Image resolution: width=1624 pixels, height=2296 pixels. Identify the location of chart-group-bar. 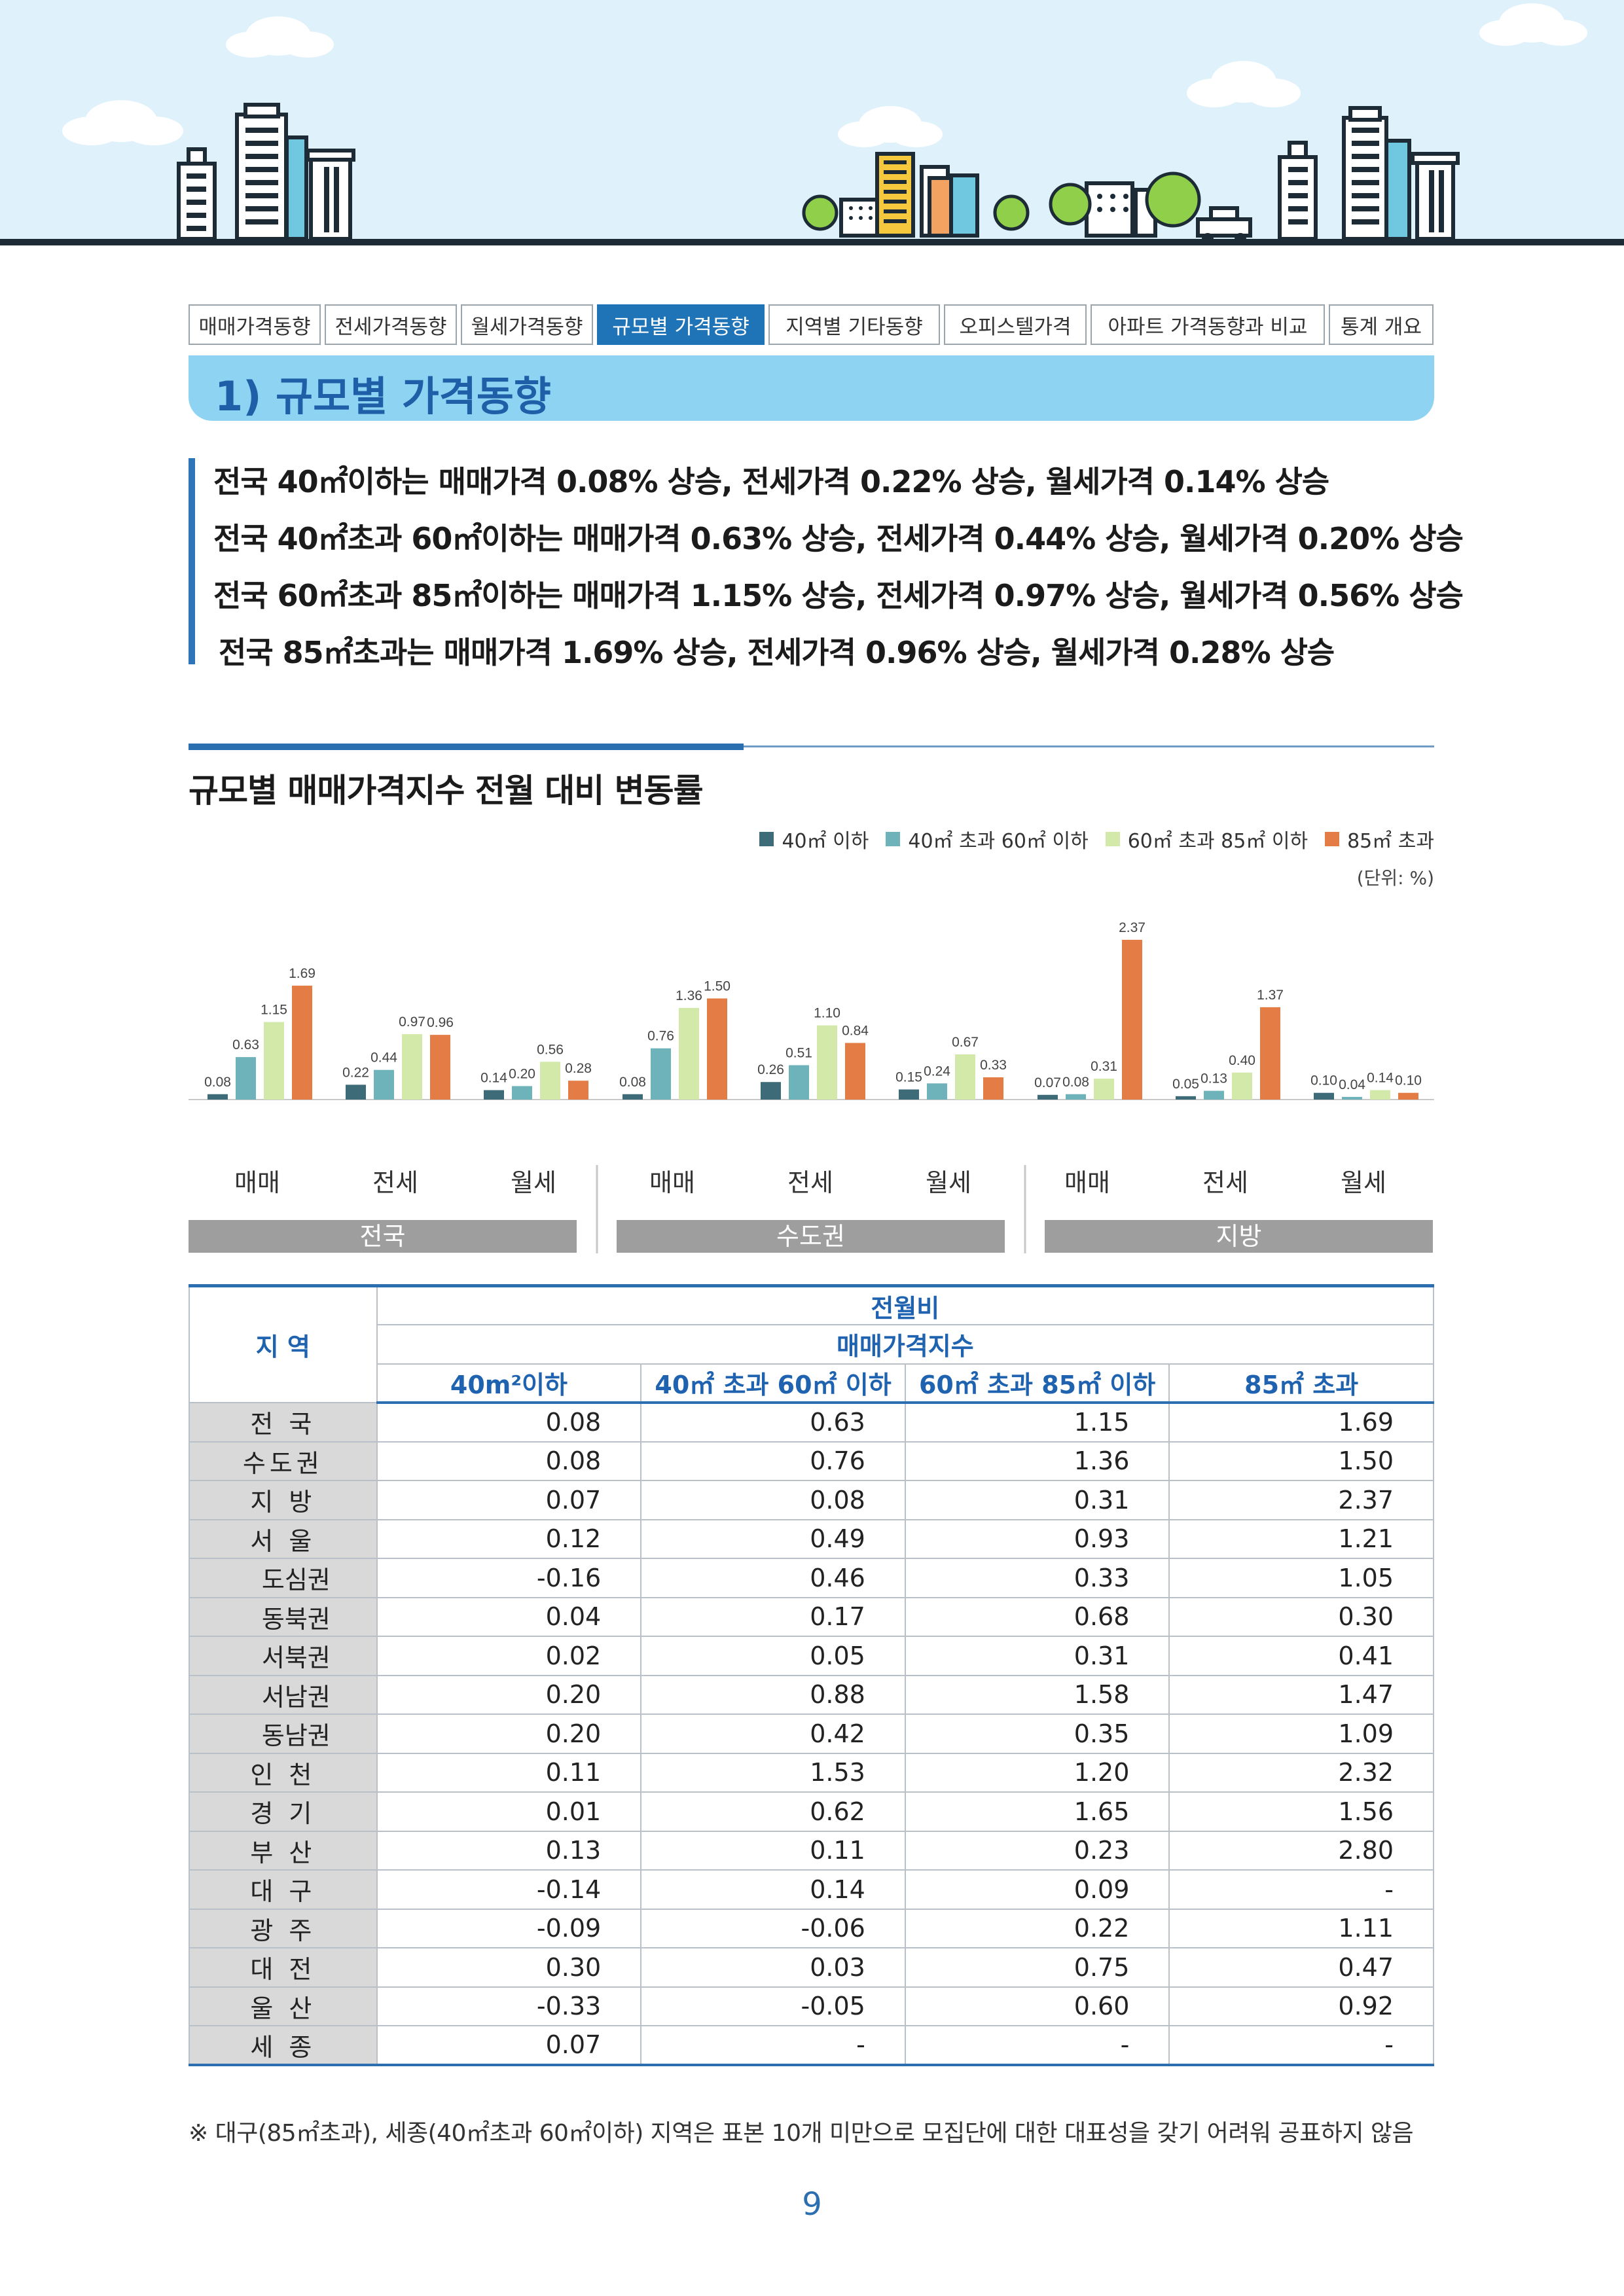
(1239, 1236).